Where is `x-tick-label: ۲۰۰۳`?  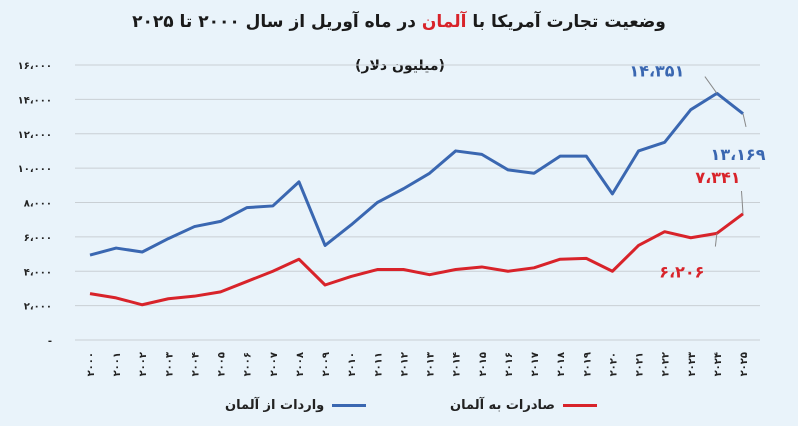 x-tick-label: ۲۰۰۳ is located at coordinates (169, 364).